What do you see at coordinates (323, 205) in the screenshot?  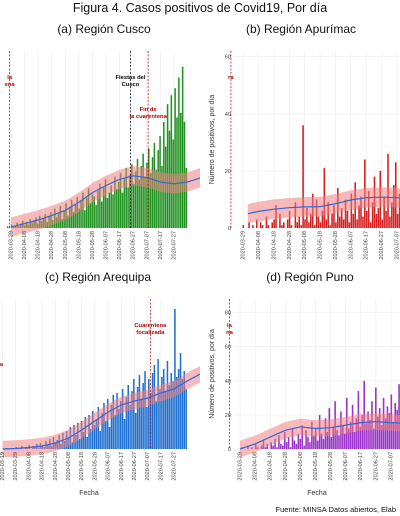 I see `trend-line` at bounding box center [323, 205].